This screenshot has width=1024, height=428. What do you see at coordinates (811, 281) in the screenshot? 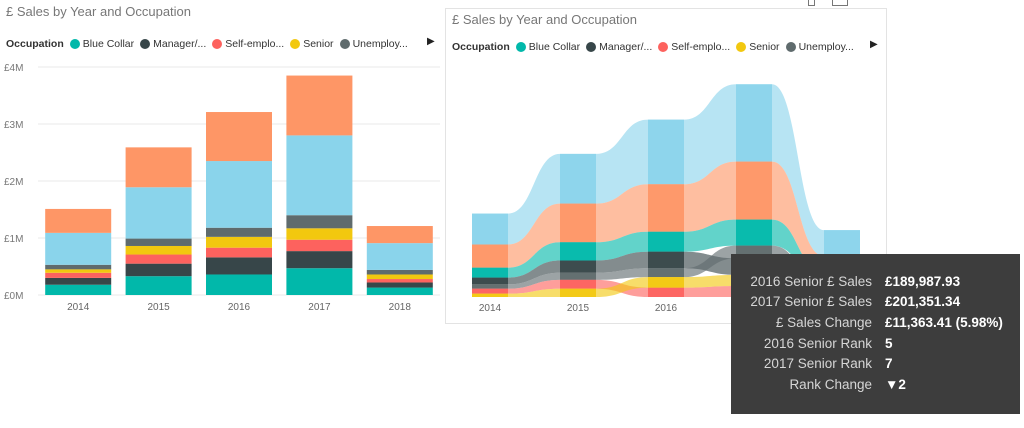
I see `tooltip-label: 2016 Senior £ Sales` at bounding box center [811, 281].